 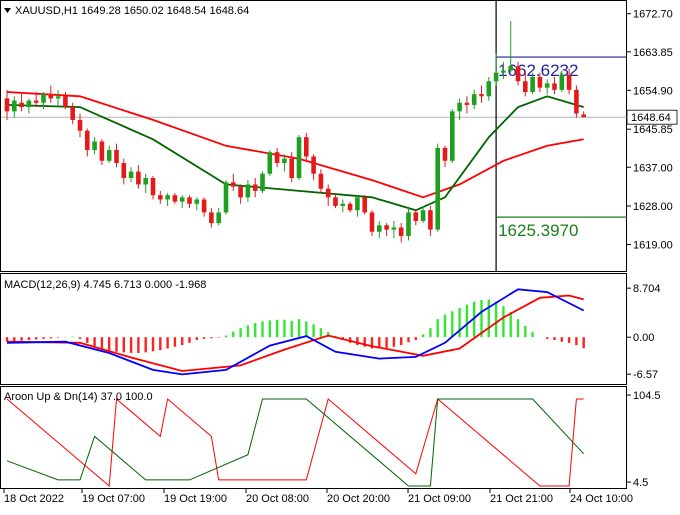 I want to click on macd-signal-line, so click(x=295, y=333).